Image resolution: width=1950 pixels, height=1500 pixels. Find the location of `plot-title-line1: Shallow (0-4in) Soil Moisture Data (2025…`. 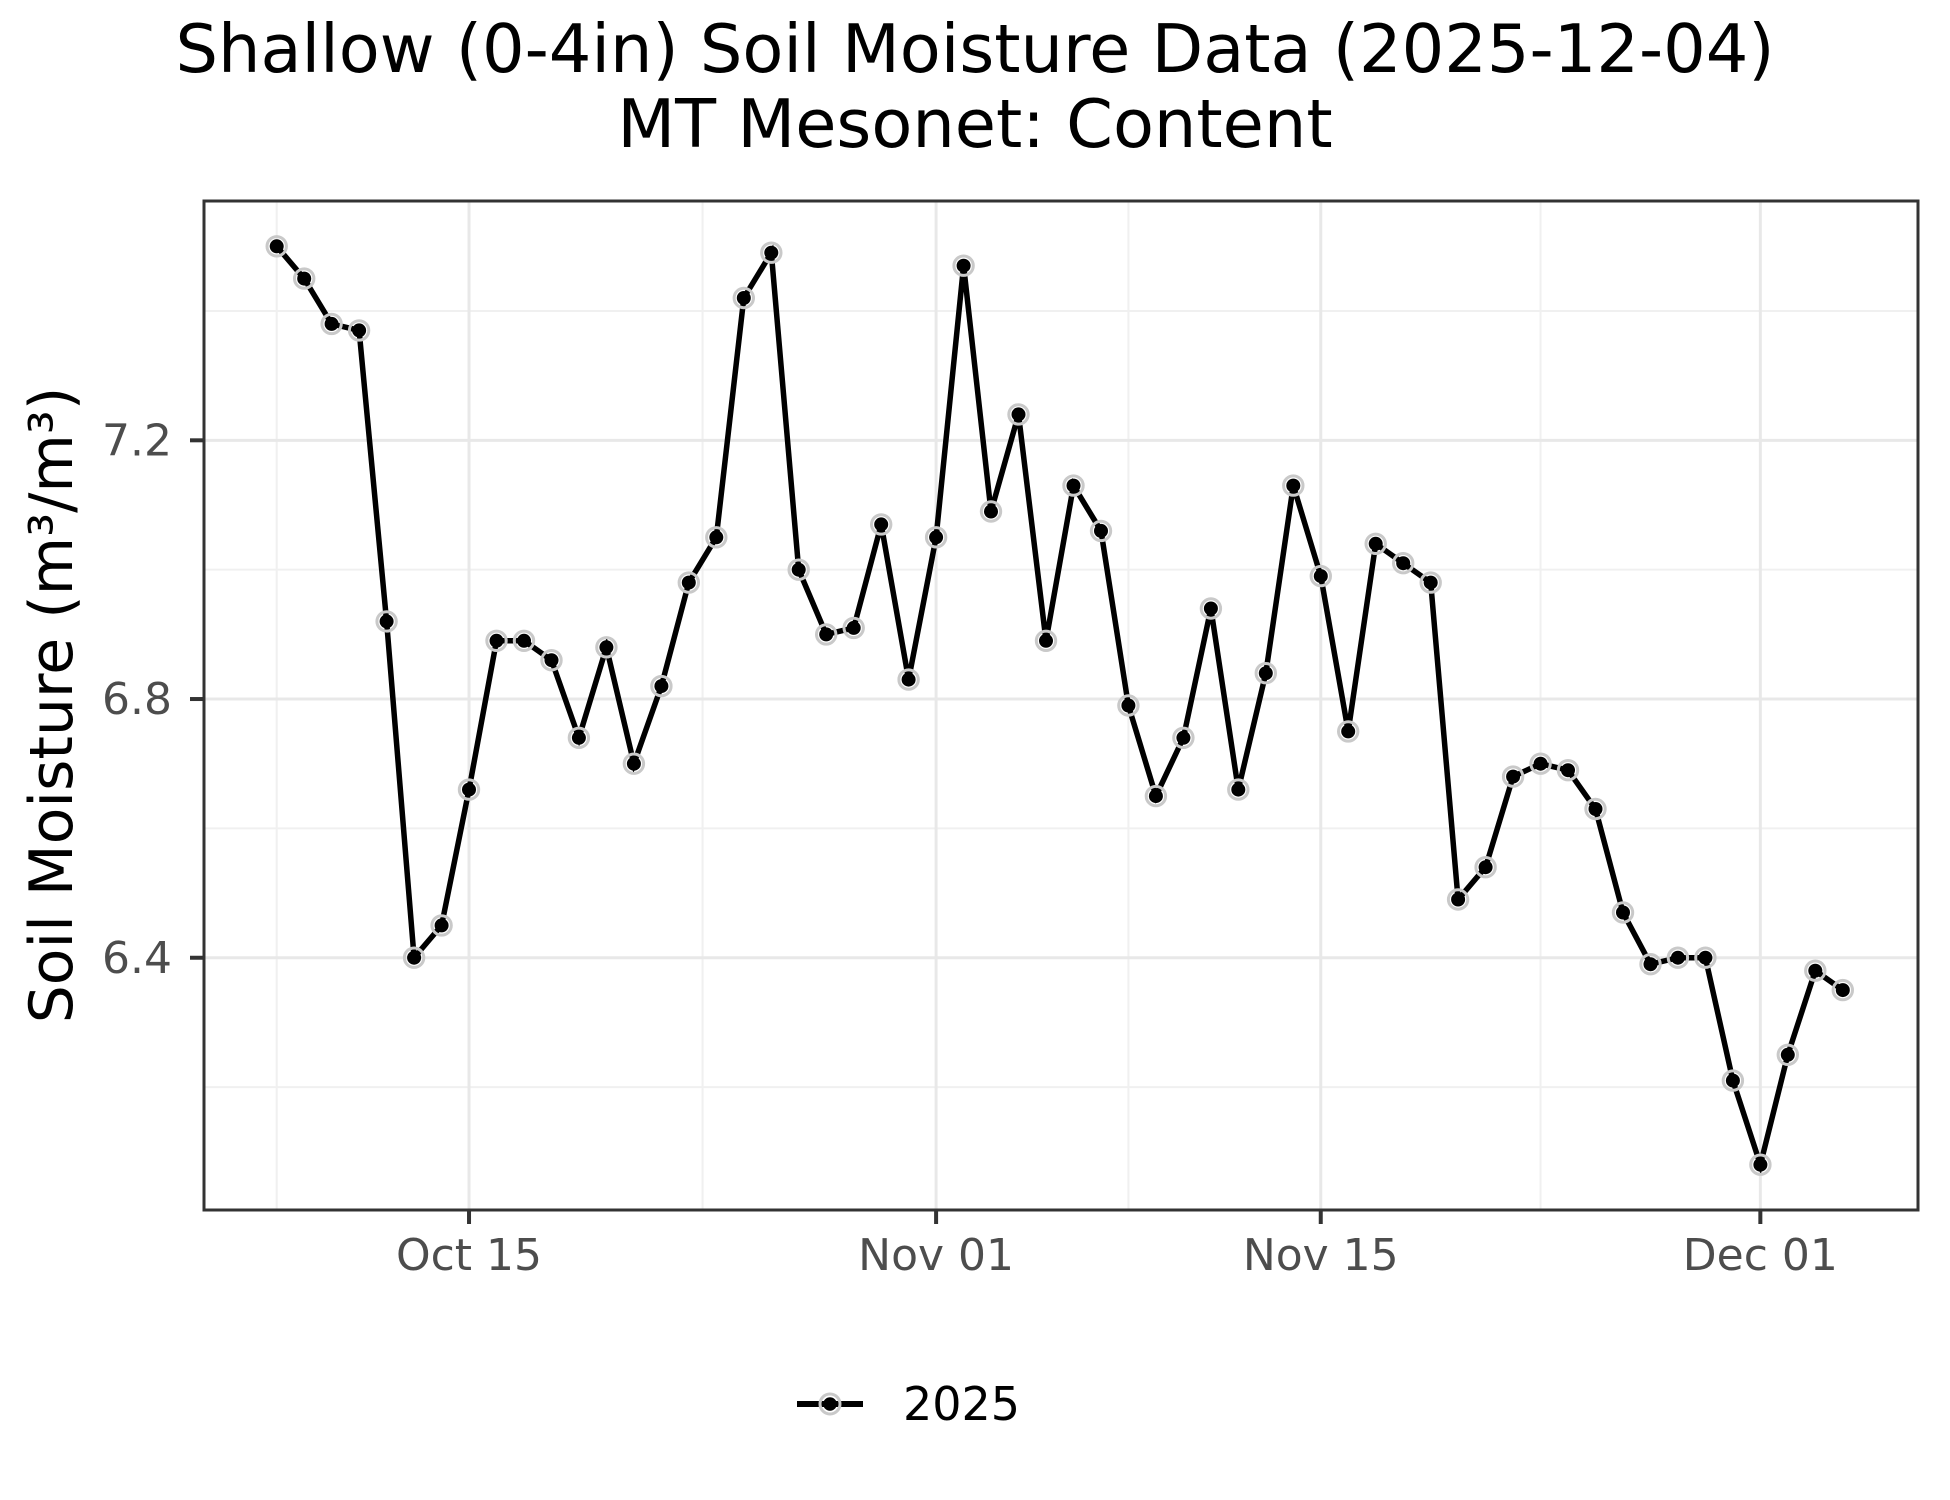

plot-title-line1: Shallow (0-4in) Soil Moisture Data (2025… is located at coordinates (975, 49).